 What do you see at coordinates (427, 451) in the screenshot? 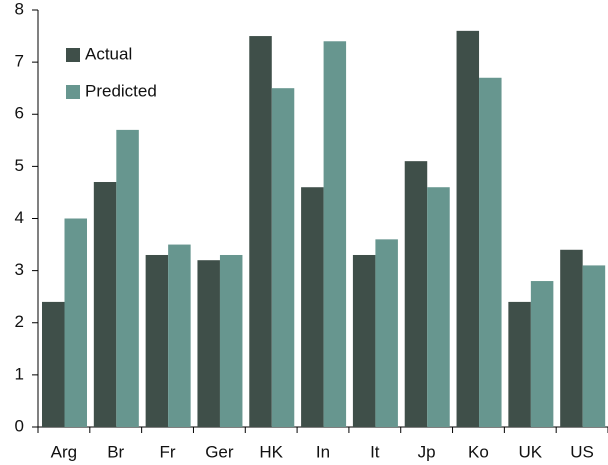
I see `x-tick-label: Jp` at bounding box center [427, 451].